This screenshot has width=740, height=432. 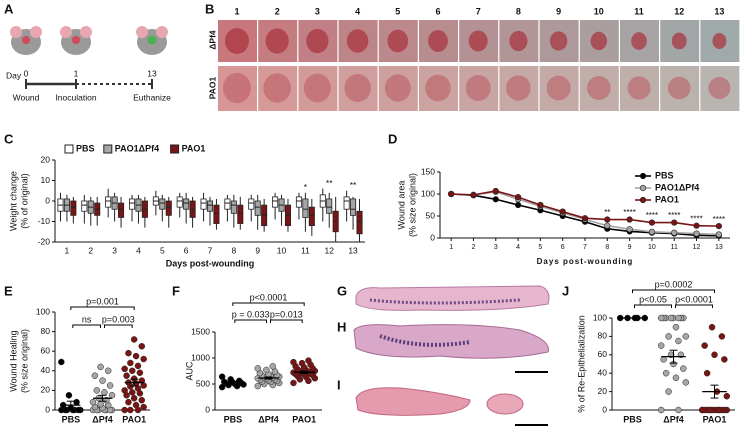 I want to click on y-axis-label: Weight change, so click(x=13, y=201).